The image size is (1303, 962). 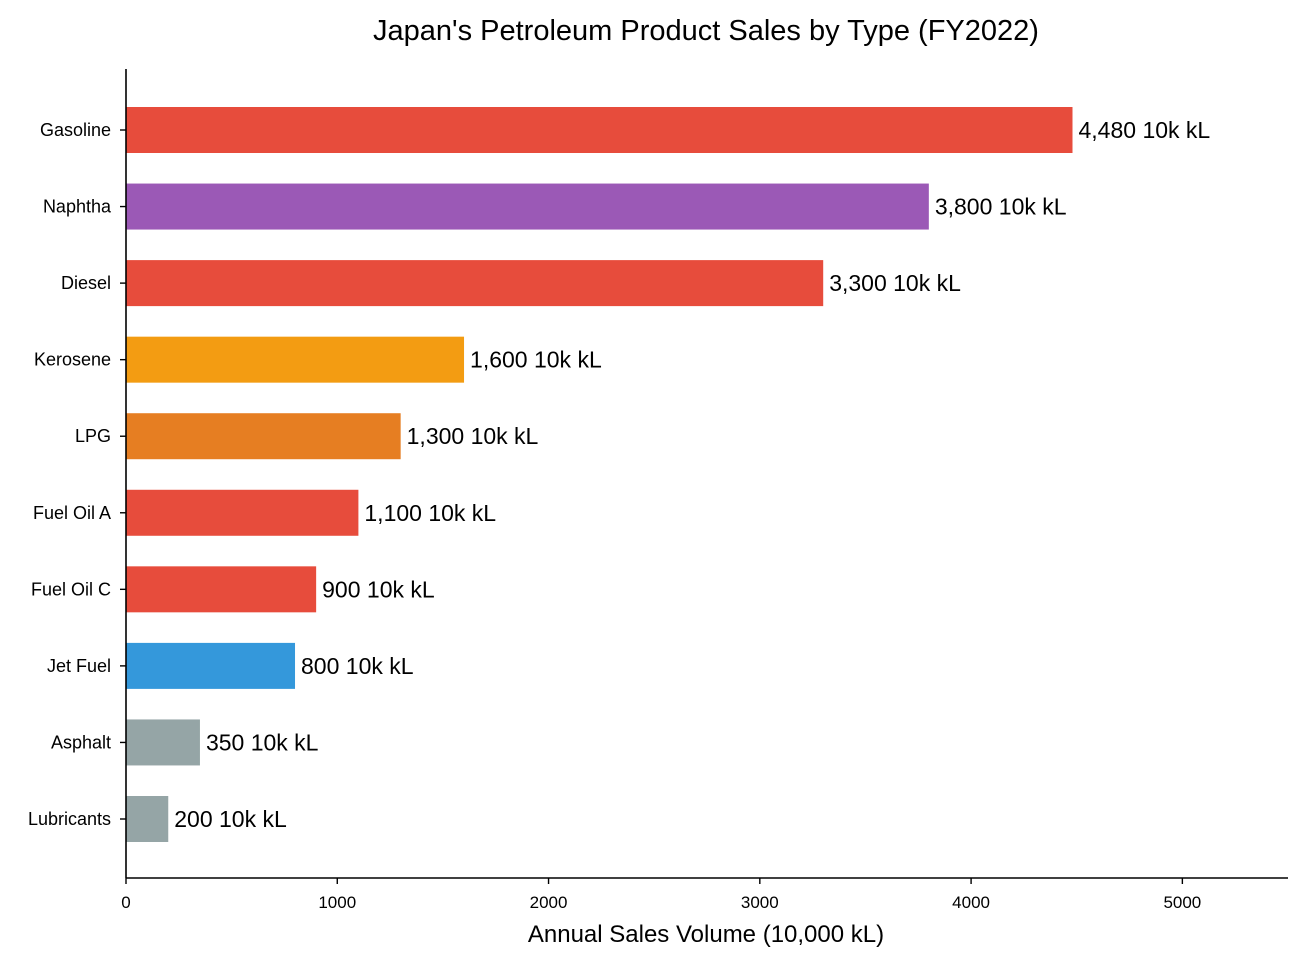 What do you see at coordinates (760, 902) in the screenshot?
I see `x-tick-label: 3000` at bounding box center [760, 902].